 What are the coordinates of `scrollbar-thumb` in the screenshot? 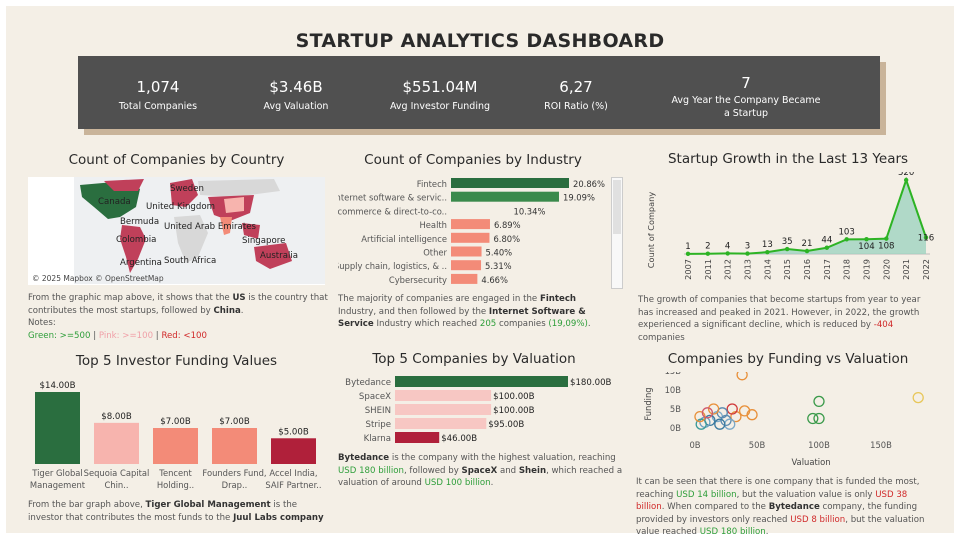 It's located at (617, 207).